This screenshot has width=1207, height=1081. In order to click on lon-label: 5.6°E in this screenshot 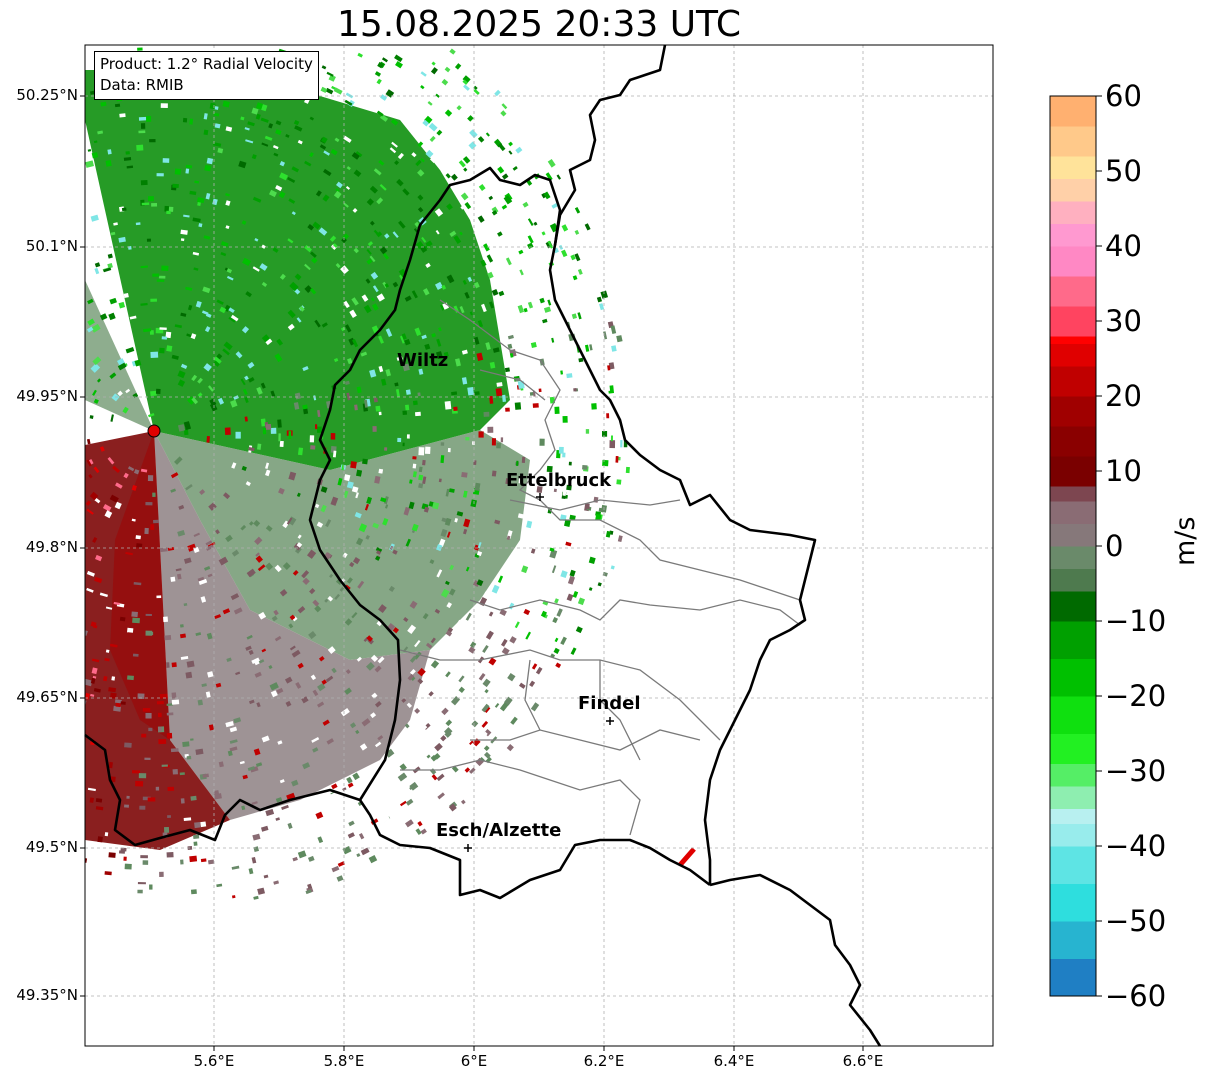, I will do `click(214, 1061)`.